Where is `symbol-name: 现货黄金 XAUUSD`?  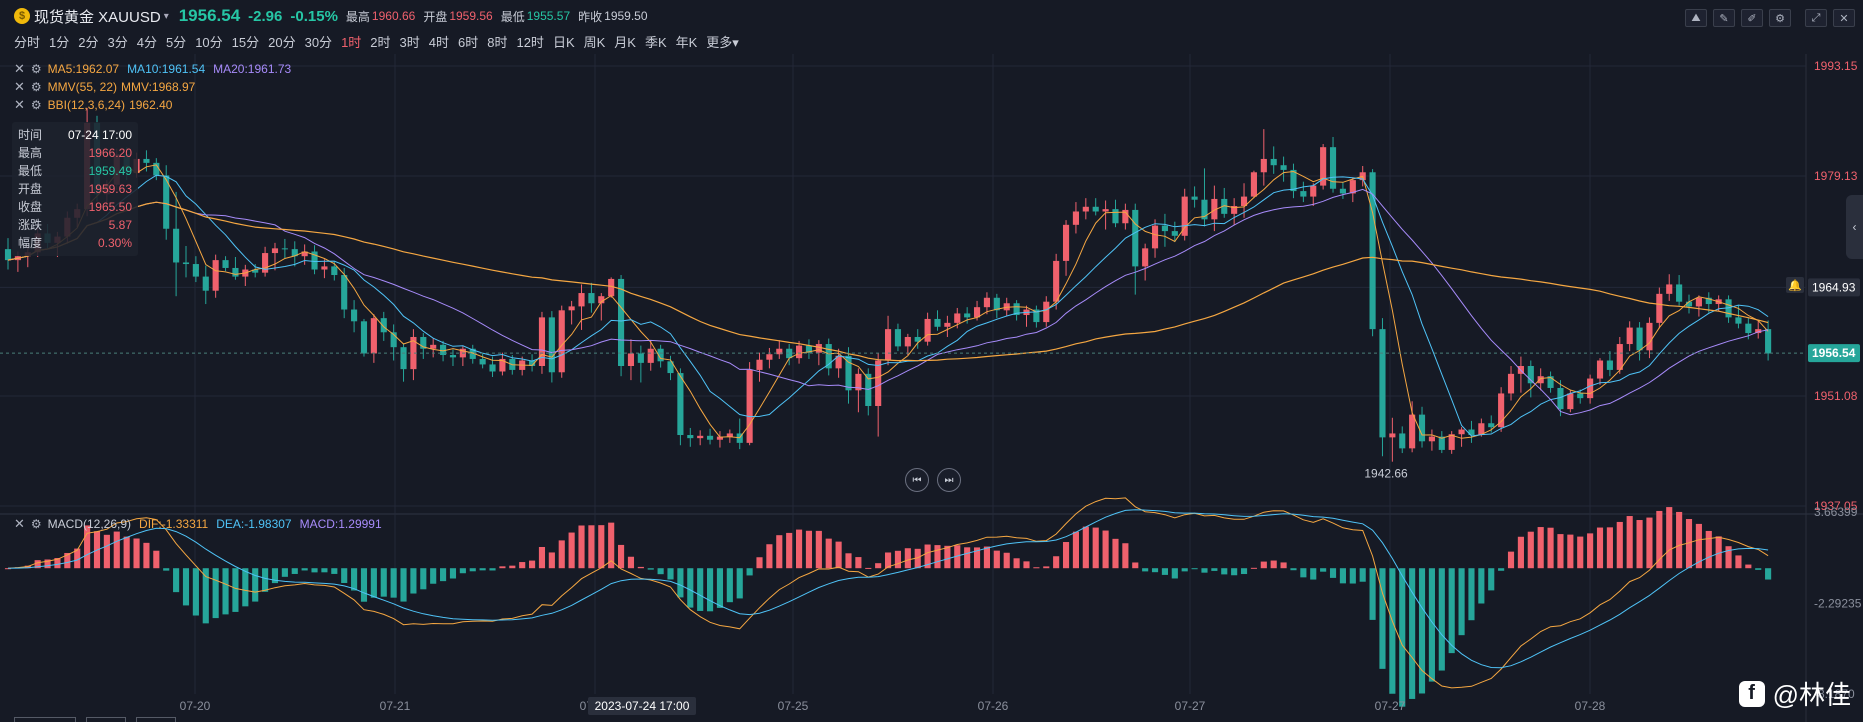 symbol-name: 现货黄金 XAUUSD is located at coordinates (97, 17).